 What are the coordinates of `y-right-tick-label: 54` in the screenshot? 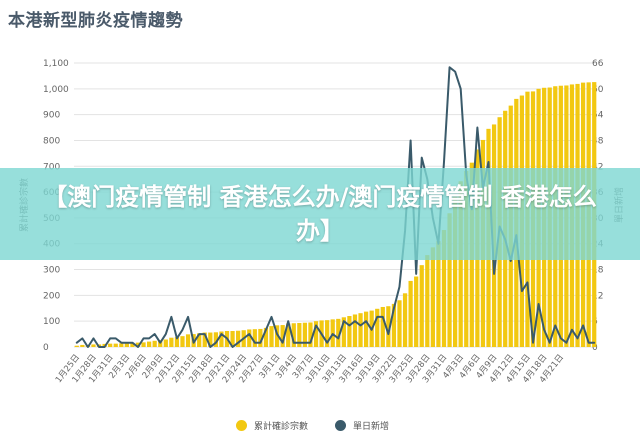 It's located at (598, 116).